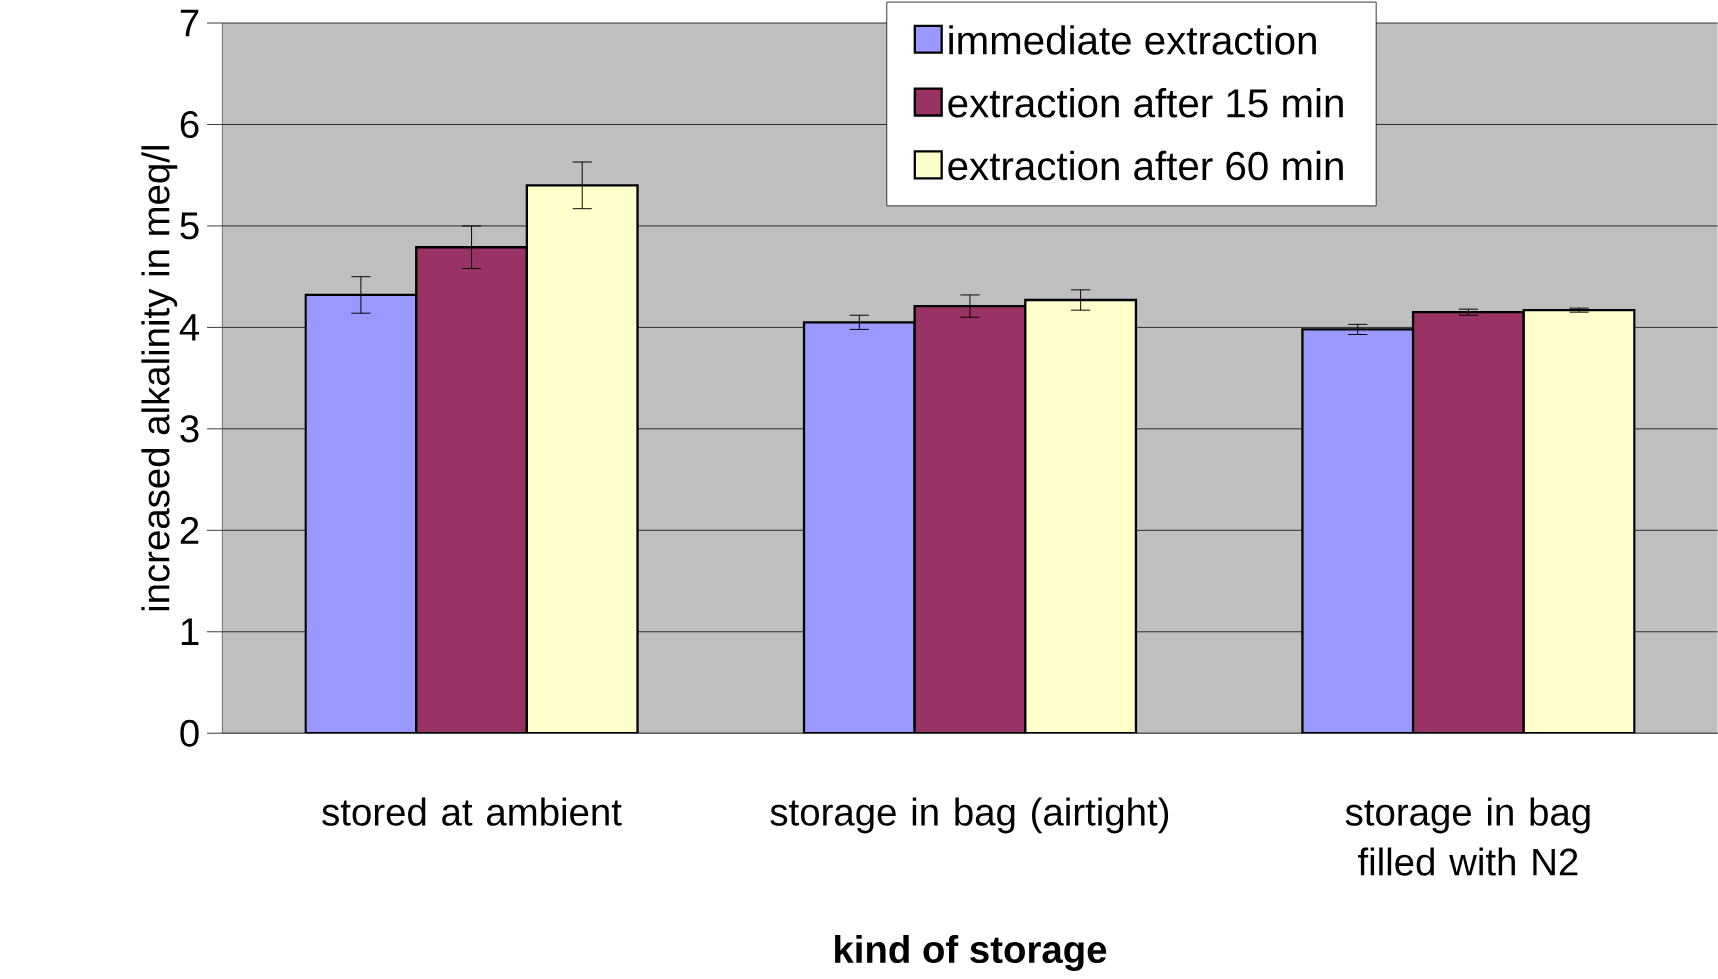 This screenshot has width=1718, height=979. Describe the element at coordinates (190, 632) in the screenshot. I see `y-tick-label: 1` at that location.